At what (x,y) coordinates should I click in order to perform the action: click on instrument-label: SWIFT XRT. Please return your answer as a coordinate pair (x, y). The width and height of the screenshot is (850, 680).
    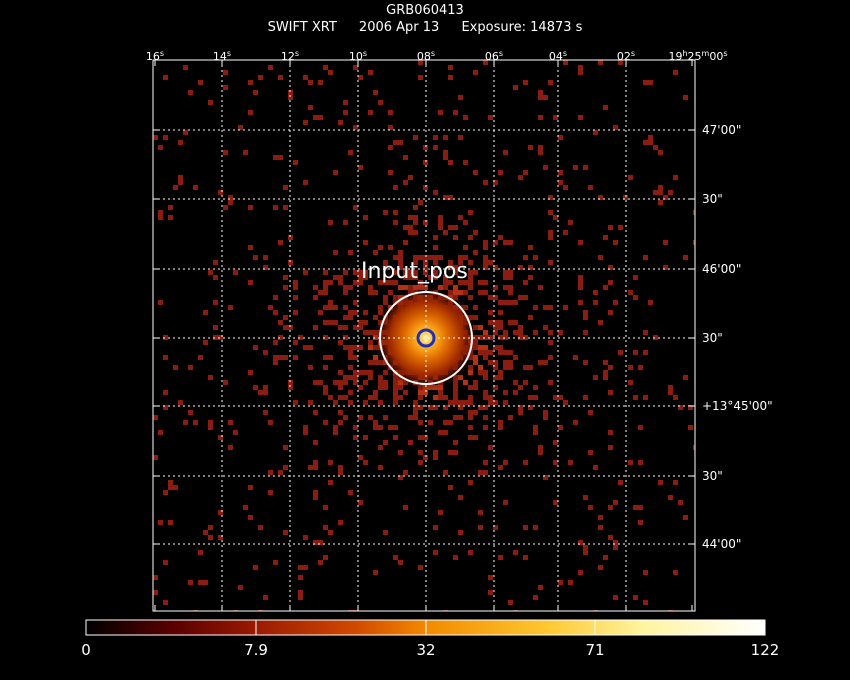
    Looking at the image, I should click on (302, 27).